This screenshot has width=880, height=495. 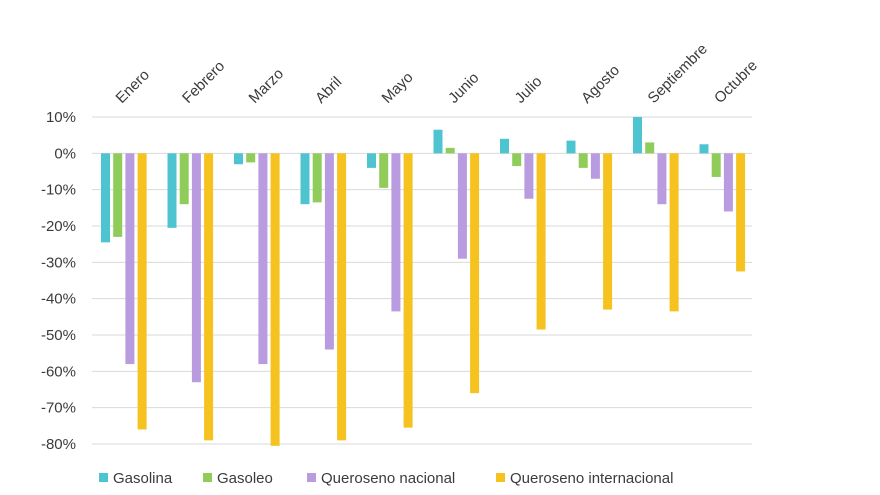 What do you see at coordinates (58, 226) in the screenshot?
I see `y-tick-label: -20%` at bounding box center [58, 226].